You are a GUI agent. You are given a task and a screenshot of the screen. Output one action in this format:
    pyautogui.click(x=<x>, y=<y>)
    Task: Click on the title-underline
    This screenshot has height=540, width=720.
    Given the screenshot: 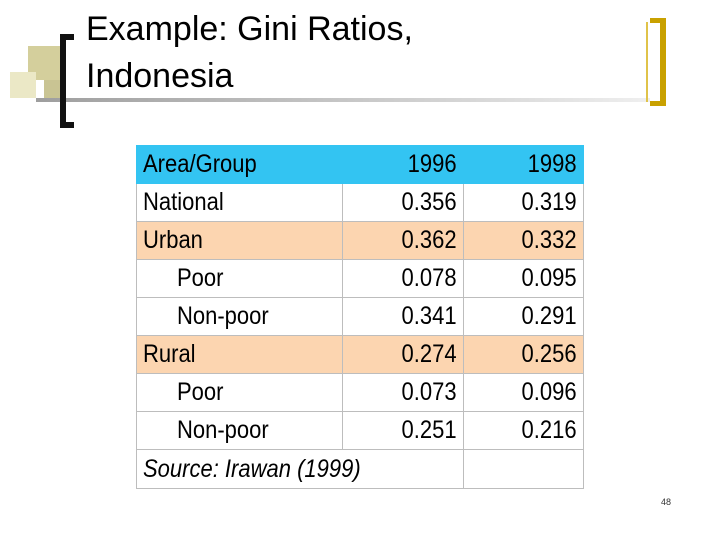 What is the action you would take?
    pyautogui.click(x=343, y=100)
    